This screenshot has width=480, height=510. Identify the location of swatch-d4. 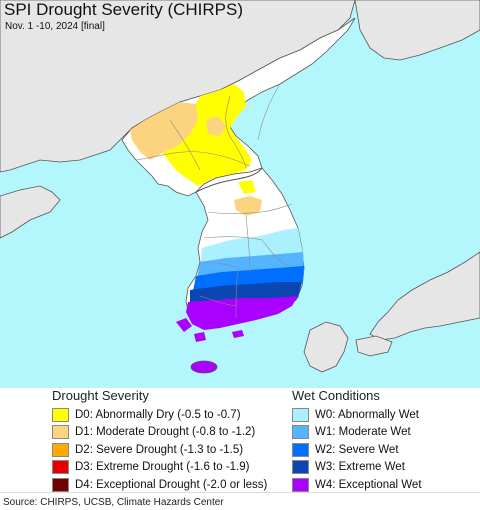
(60, 484).